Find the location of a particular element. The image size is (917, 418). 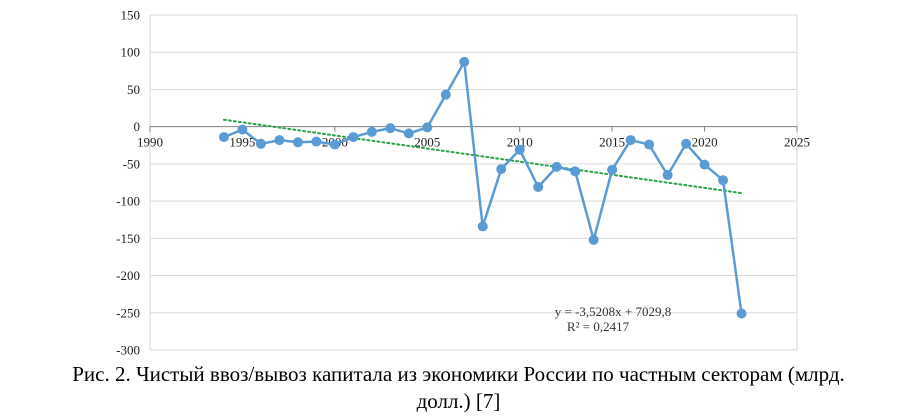

x-tick-label: 1995 is located at coordinates (242, 142).